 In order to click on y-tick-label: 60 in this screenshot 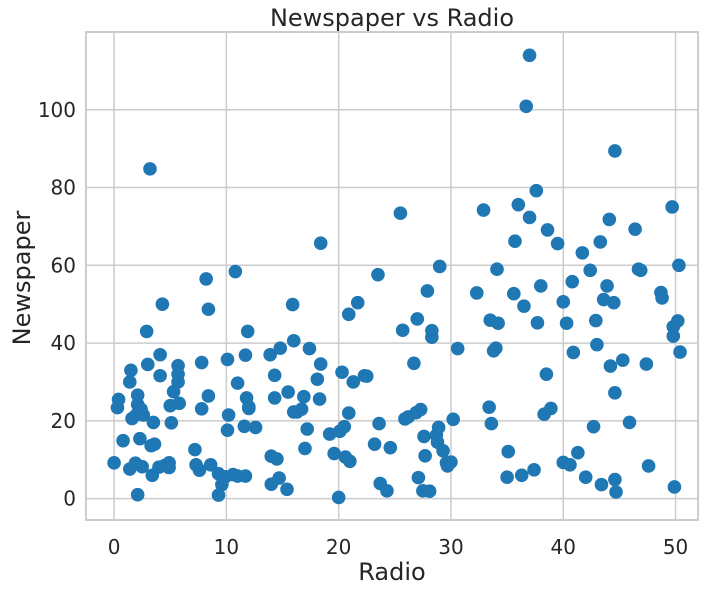, I will do `click(63, 265)`.